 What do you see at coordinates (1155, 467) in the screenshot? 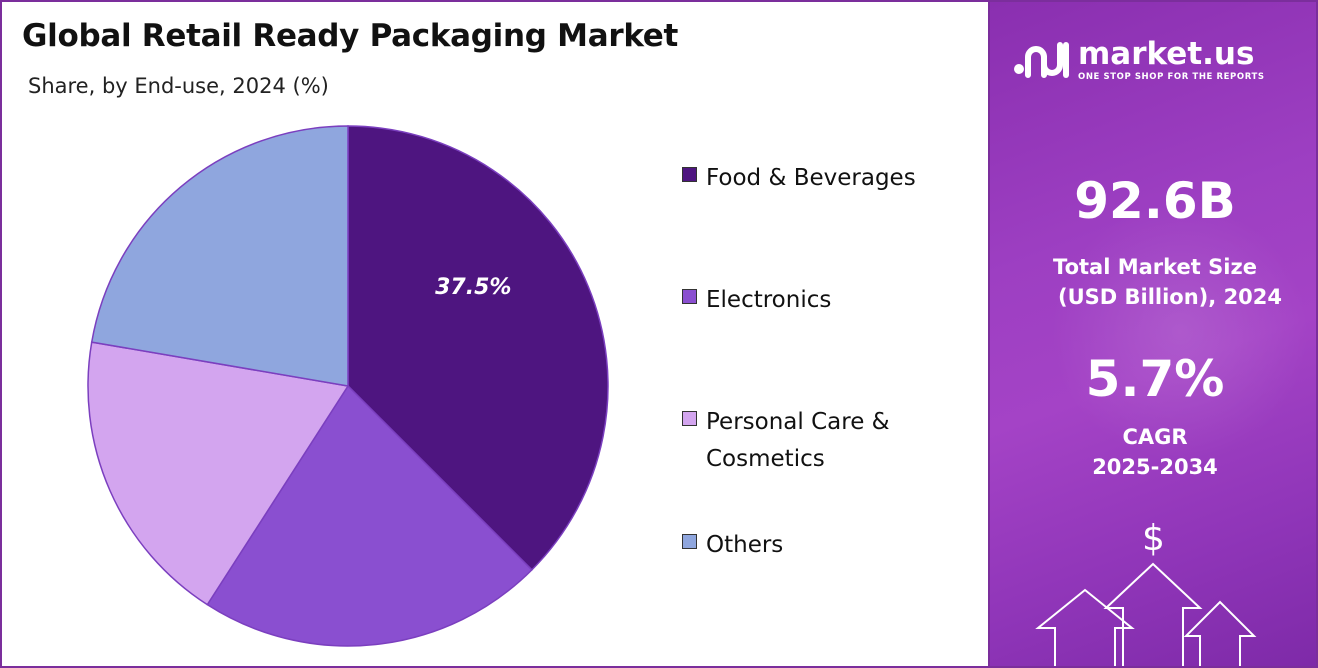
I see `cagr-period: 2025-2034` at bounding box center [1155, 467].